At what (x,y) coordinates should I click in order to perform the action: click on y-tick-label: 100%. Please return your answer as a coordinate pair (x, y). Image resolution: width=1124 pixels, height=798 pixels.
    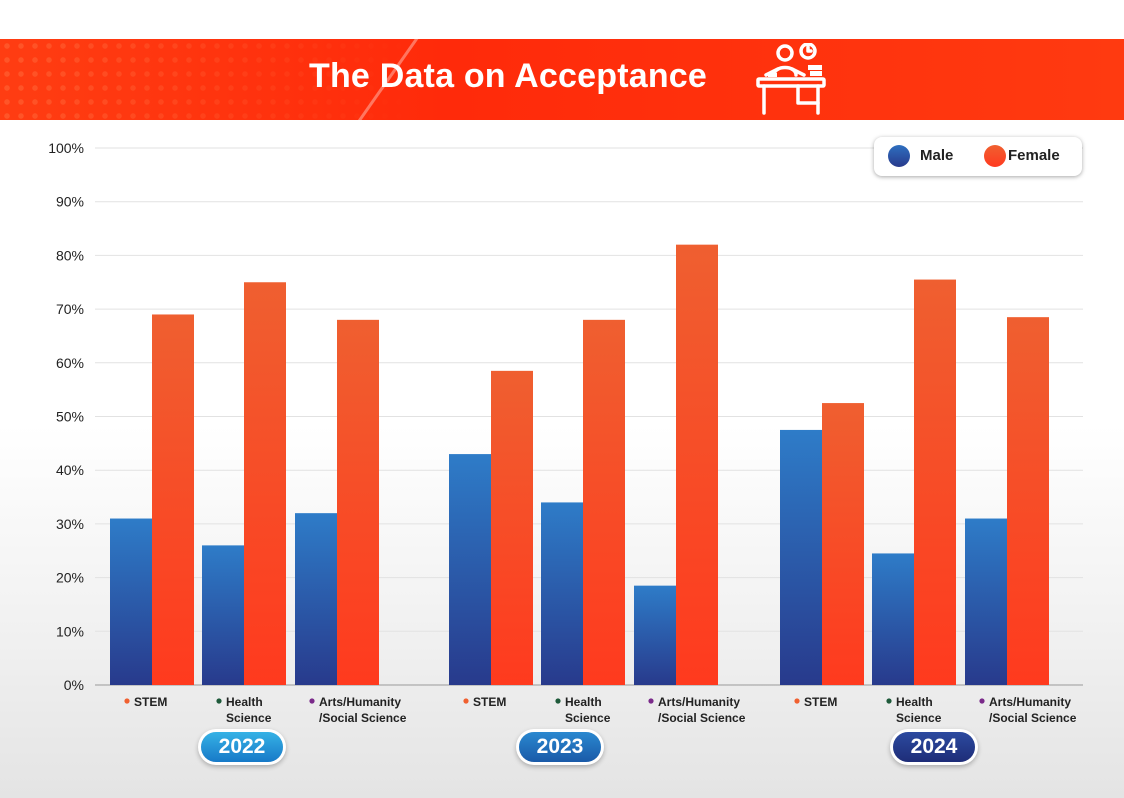
    Looking at the image, I should click on (66, 148).